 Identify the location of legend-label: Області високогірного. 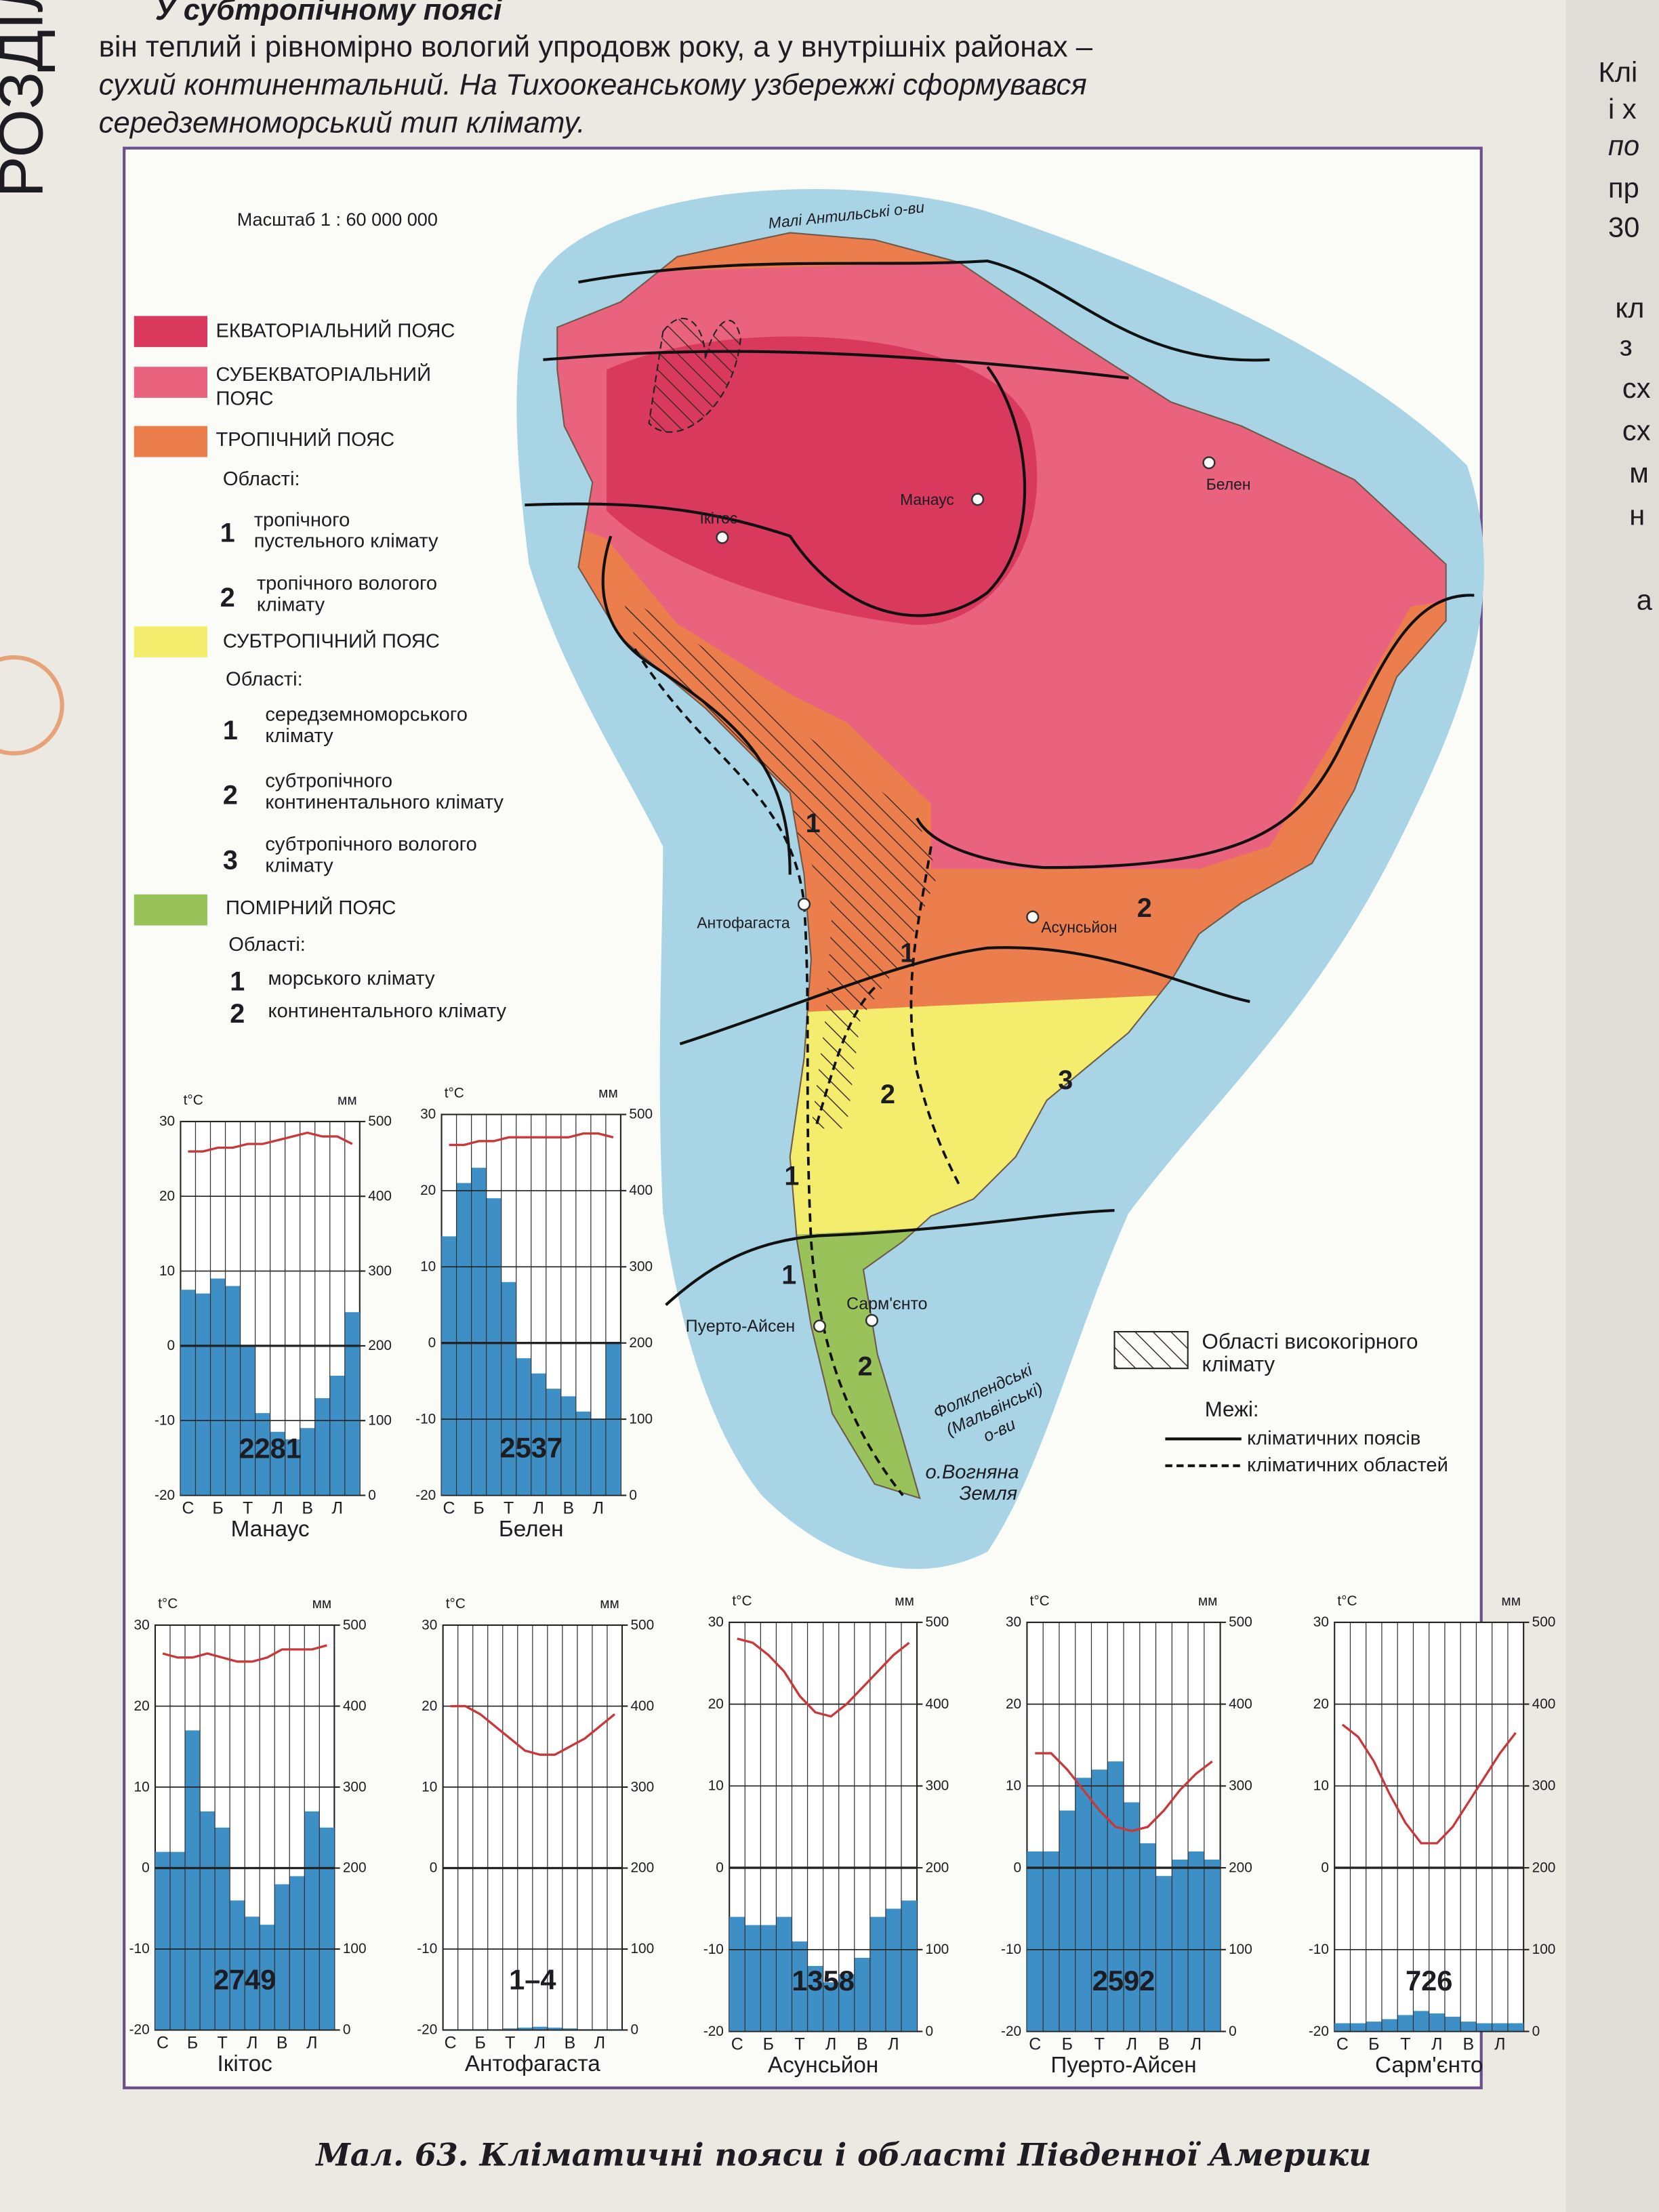
(1310, 1341).